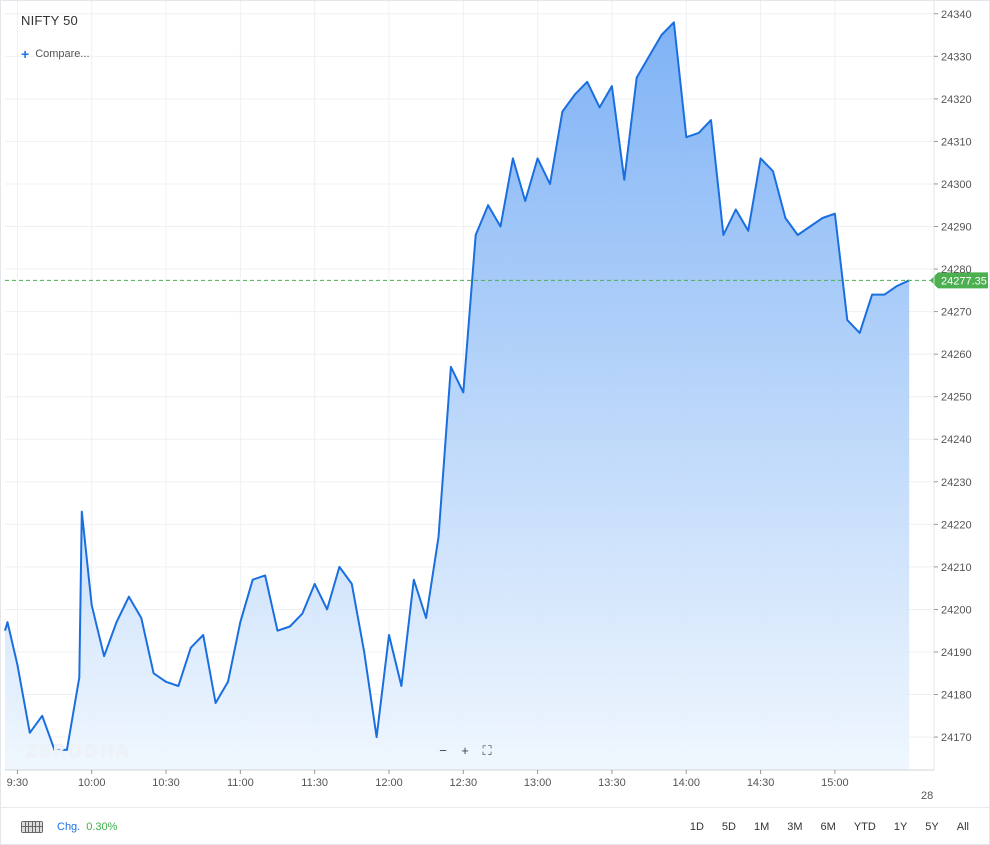 Image resolution: width=990 pixels, height=845 pixels. I want to click on range-1m: 1M, so click(761, 826).